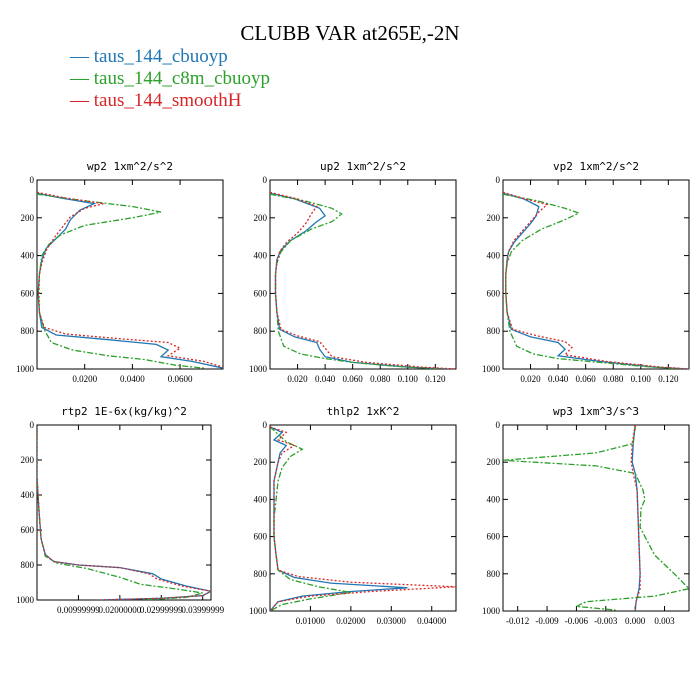 The image size is (700, 700). What do you see at coordinates (577, 621) in the screenshot?
I see `x-tick-label: -0.006` at bounding box center [577, 621].